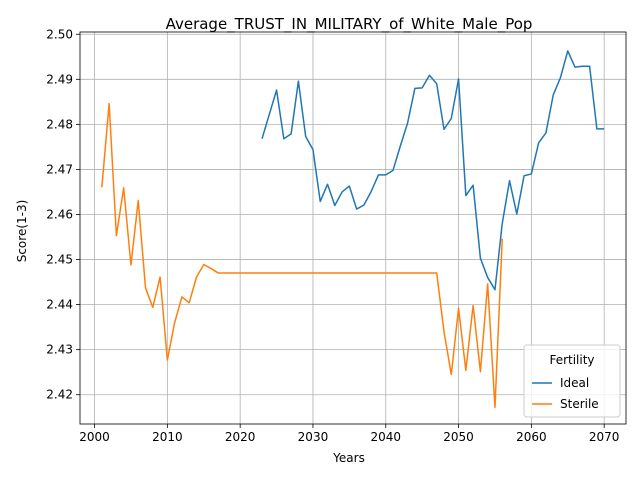  Describe the element at coordinates (59, 79) in the screenshot. I see `y-tick-label: 2.49` at that location.